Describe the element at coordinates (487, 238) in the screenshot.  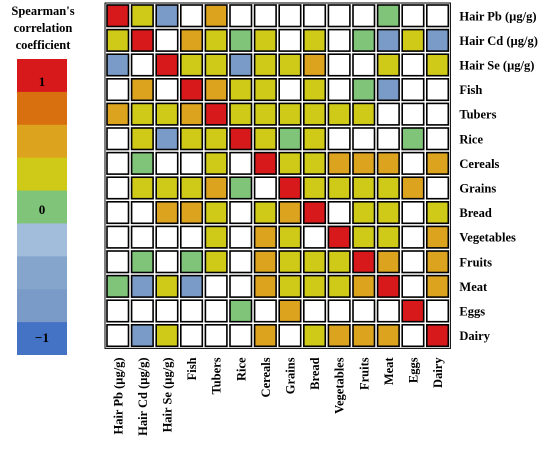
I see `row-label: Vegetables` at that location.